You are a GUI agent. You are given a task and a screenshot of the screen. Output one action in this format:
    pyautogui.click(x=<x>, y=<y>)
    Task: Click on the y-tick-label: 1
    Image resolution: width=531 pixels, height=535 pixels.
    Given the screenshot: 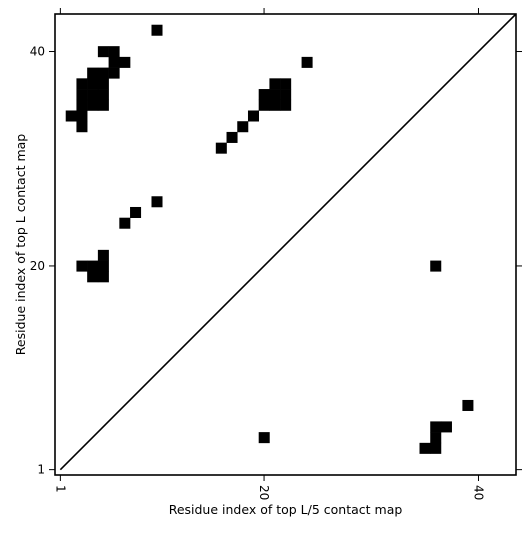 What is the action you would take?
    pyautogui.click(x=41, y=470)
    